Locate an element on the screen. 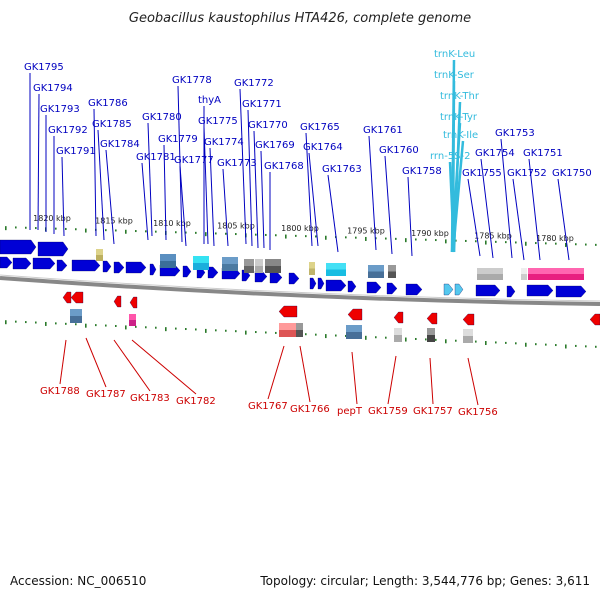 The height and width of the screenshot is (600, 600). forward-gene-label: GK1794 is located at coordinates (53, 88).